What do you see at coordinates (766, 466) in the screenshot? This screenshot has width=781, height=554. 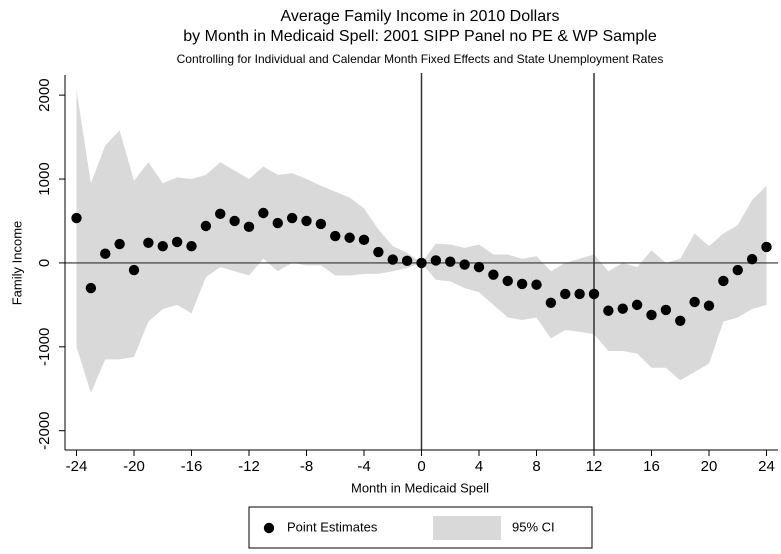 I see `x-tick-label: 24` at bounding box center [766, 466].